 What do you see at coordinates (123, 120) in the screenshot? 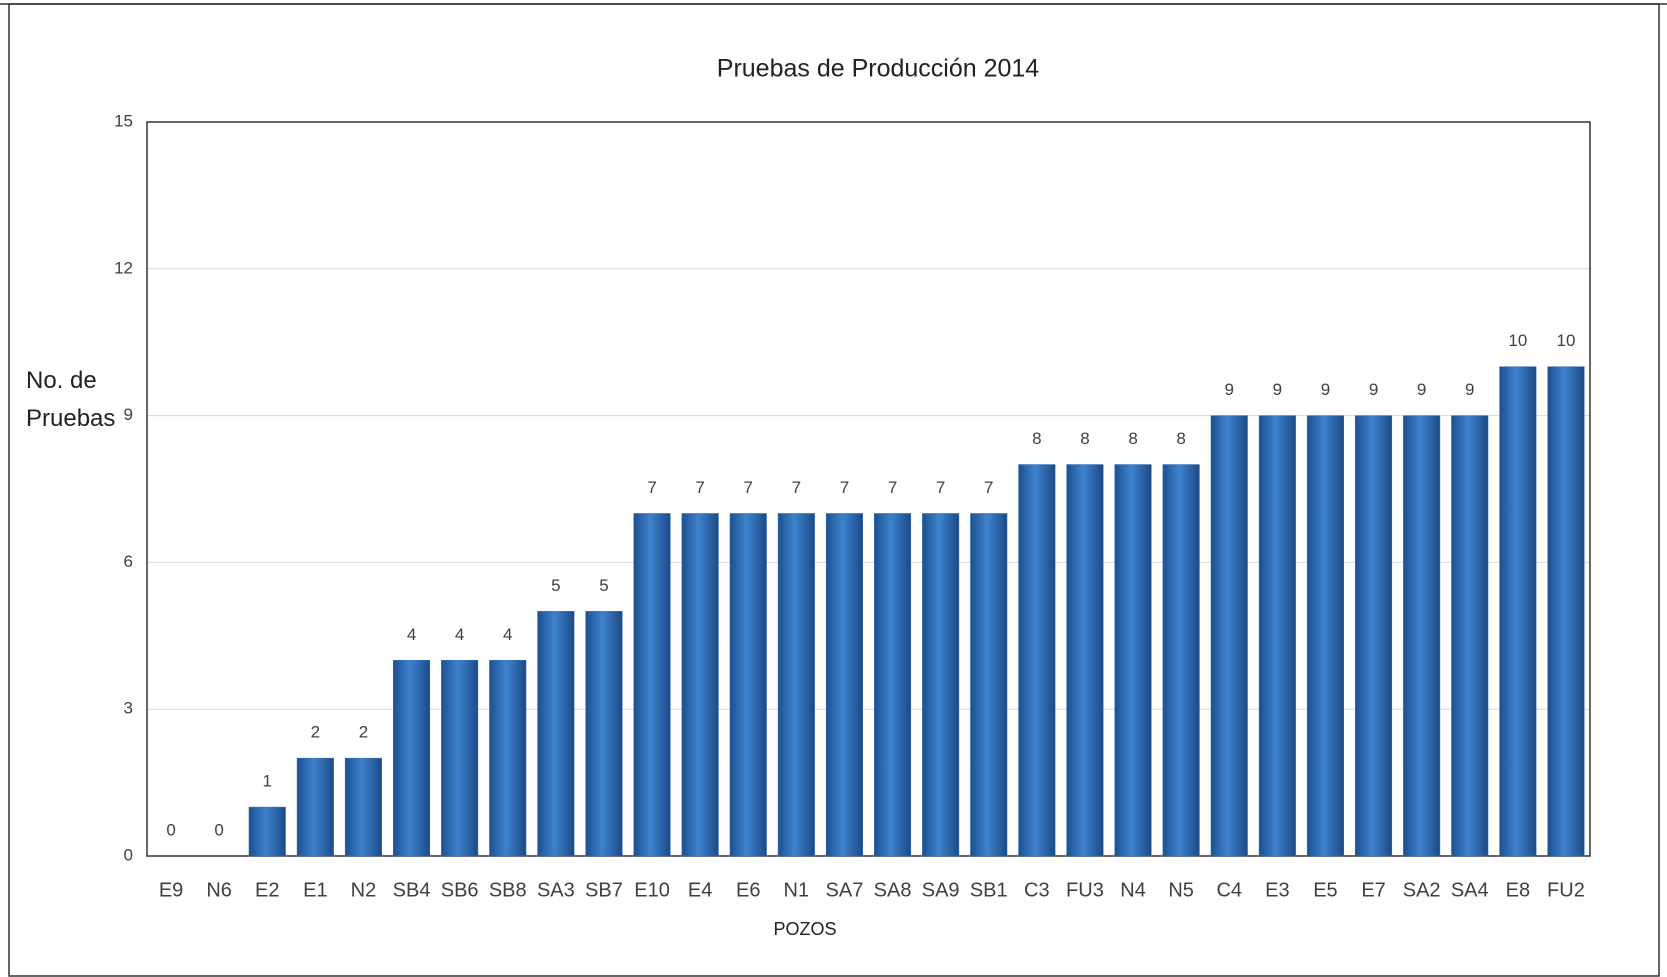
I see `y-tick-label: 15` at bounding box center [123, 120].